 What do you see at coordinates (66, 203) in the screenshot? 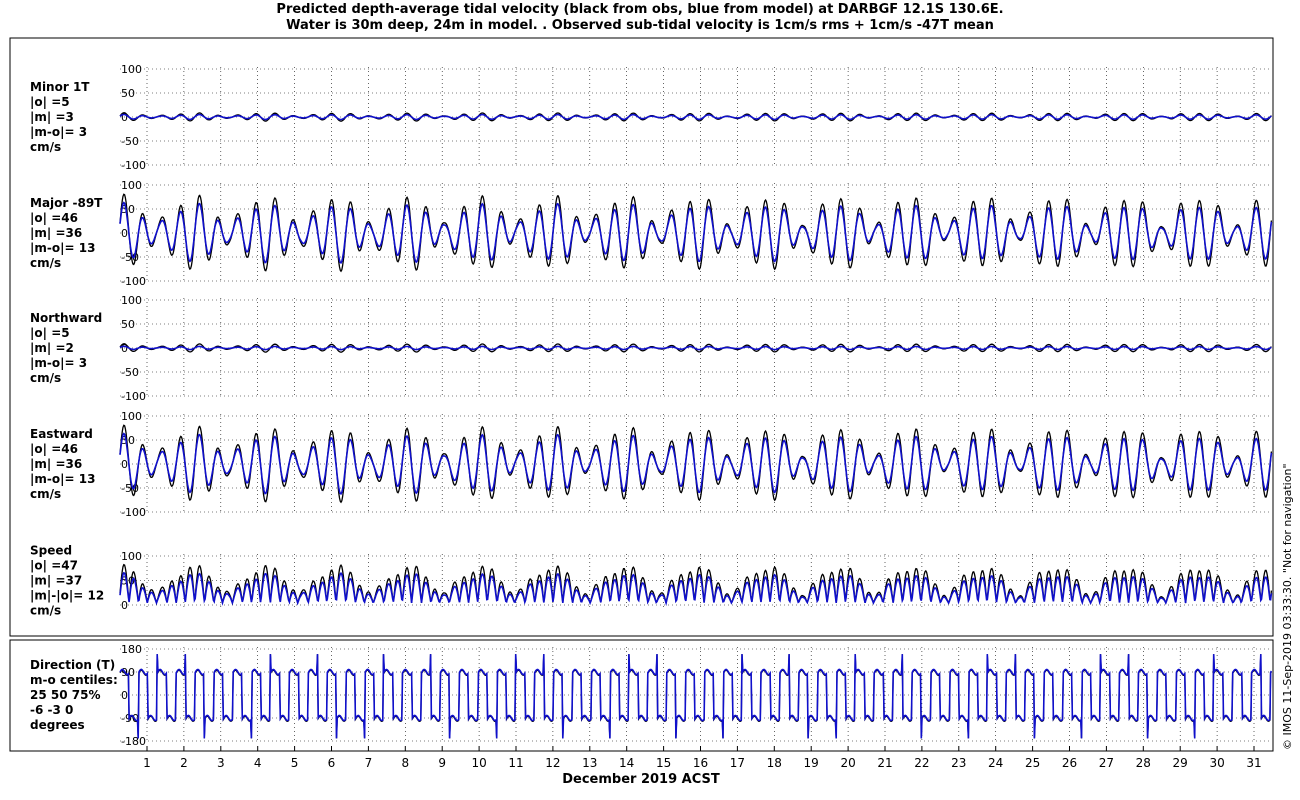
I see `panel-label-line: Major -89T` at bounding box center [66, 203].